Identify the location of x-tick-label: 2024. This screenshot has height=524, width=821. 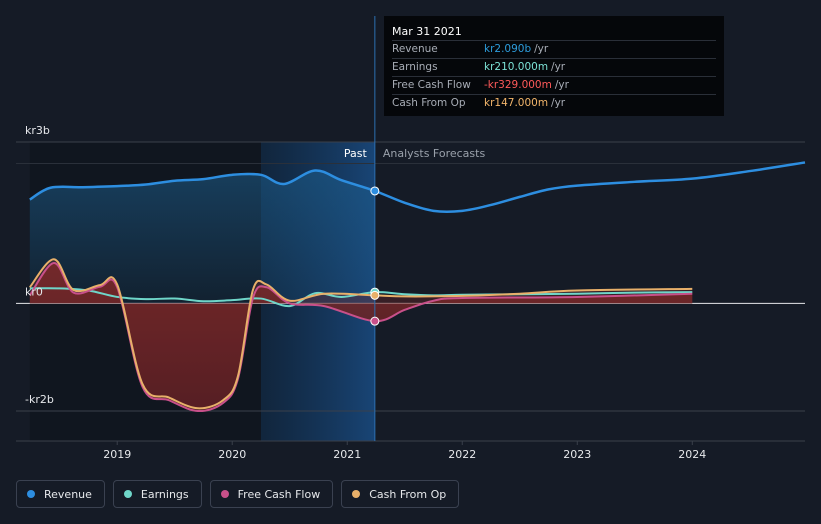
(692, 454).